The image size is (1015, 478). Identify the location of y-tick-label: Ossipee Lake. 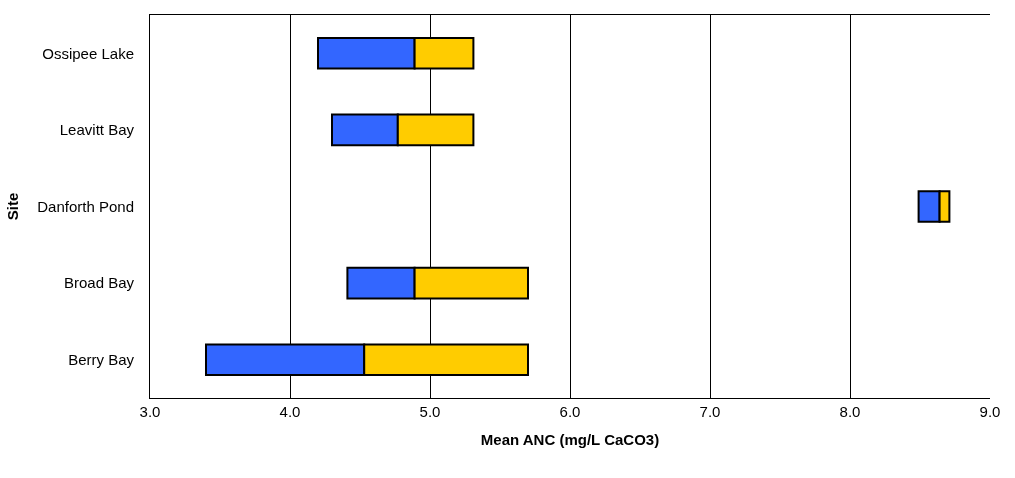
(88, 53).